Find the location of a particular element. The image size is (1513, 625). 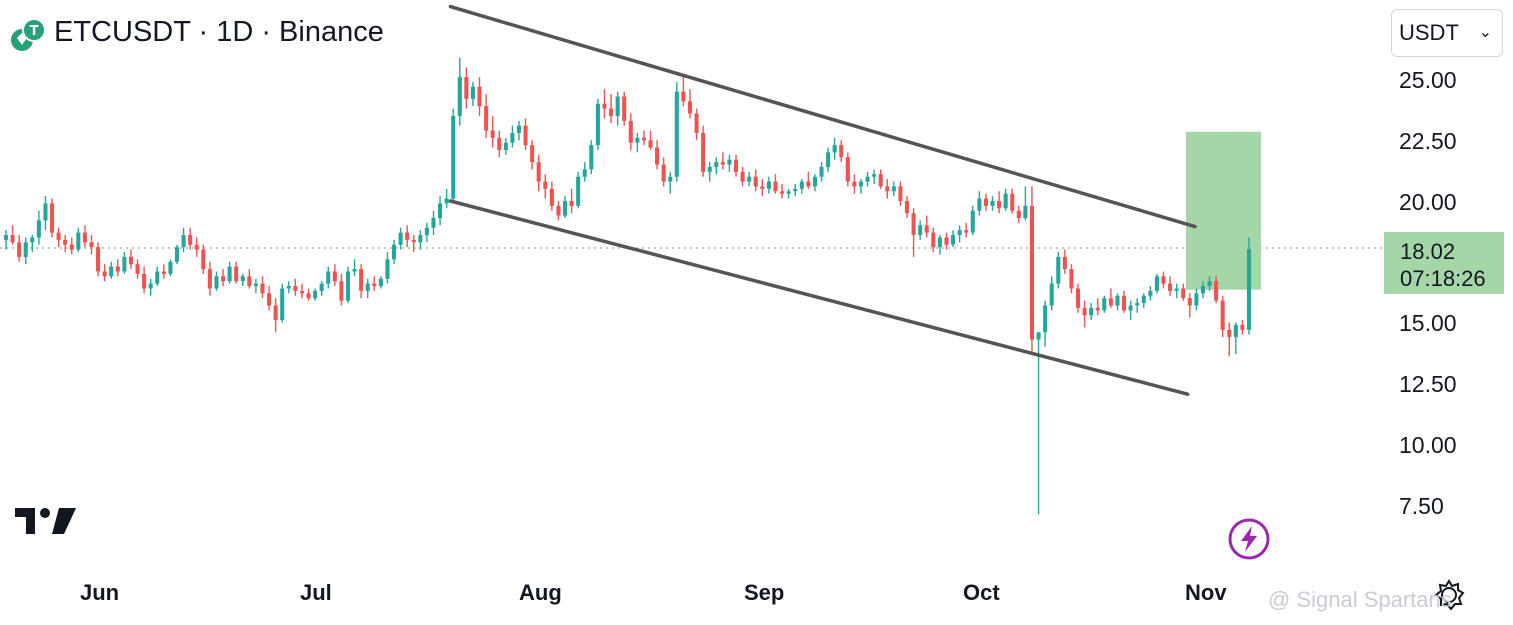

time-label: Jun is located at coordinates (100, 592).